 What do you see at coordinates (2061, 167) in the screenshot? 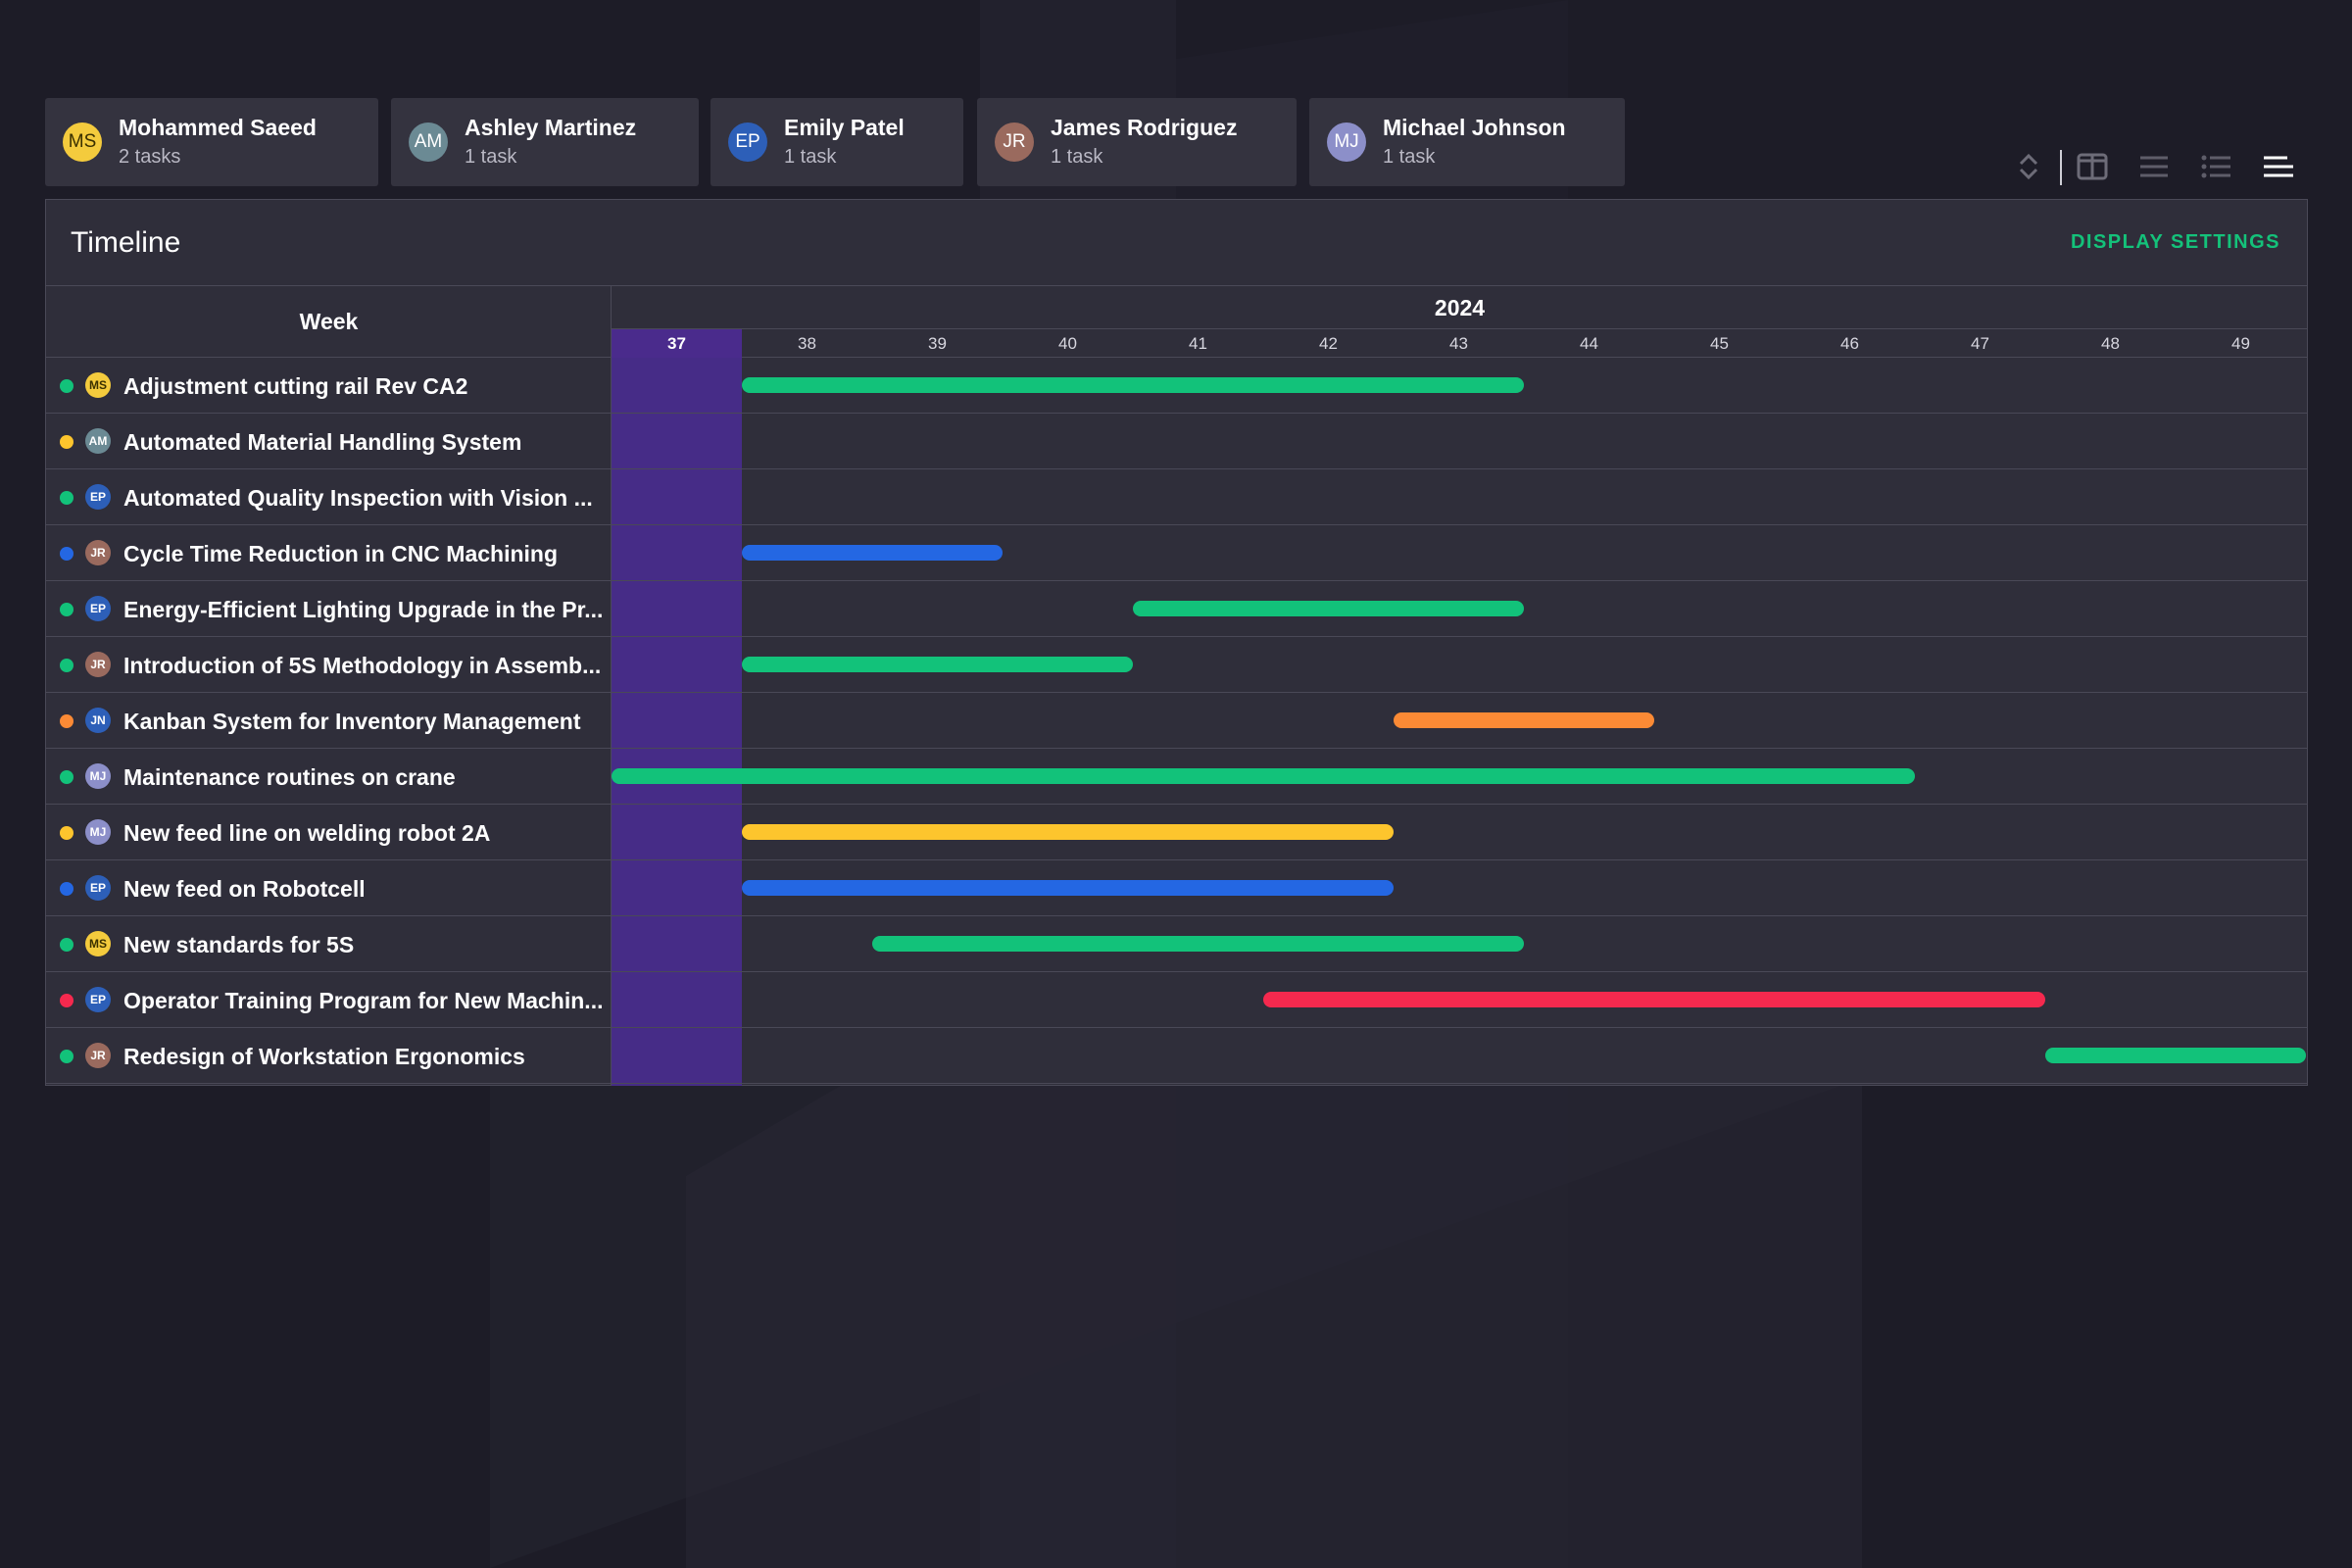
I see `toolbar-divider` at bounding box center [2061, 167].